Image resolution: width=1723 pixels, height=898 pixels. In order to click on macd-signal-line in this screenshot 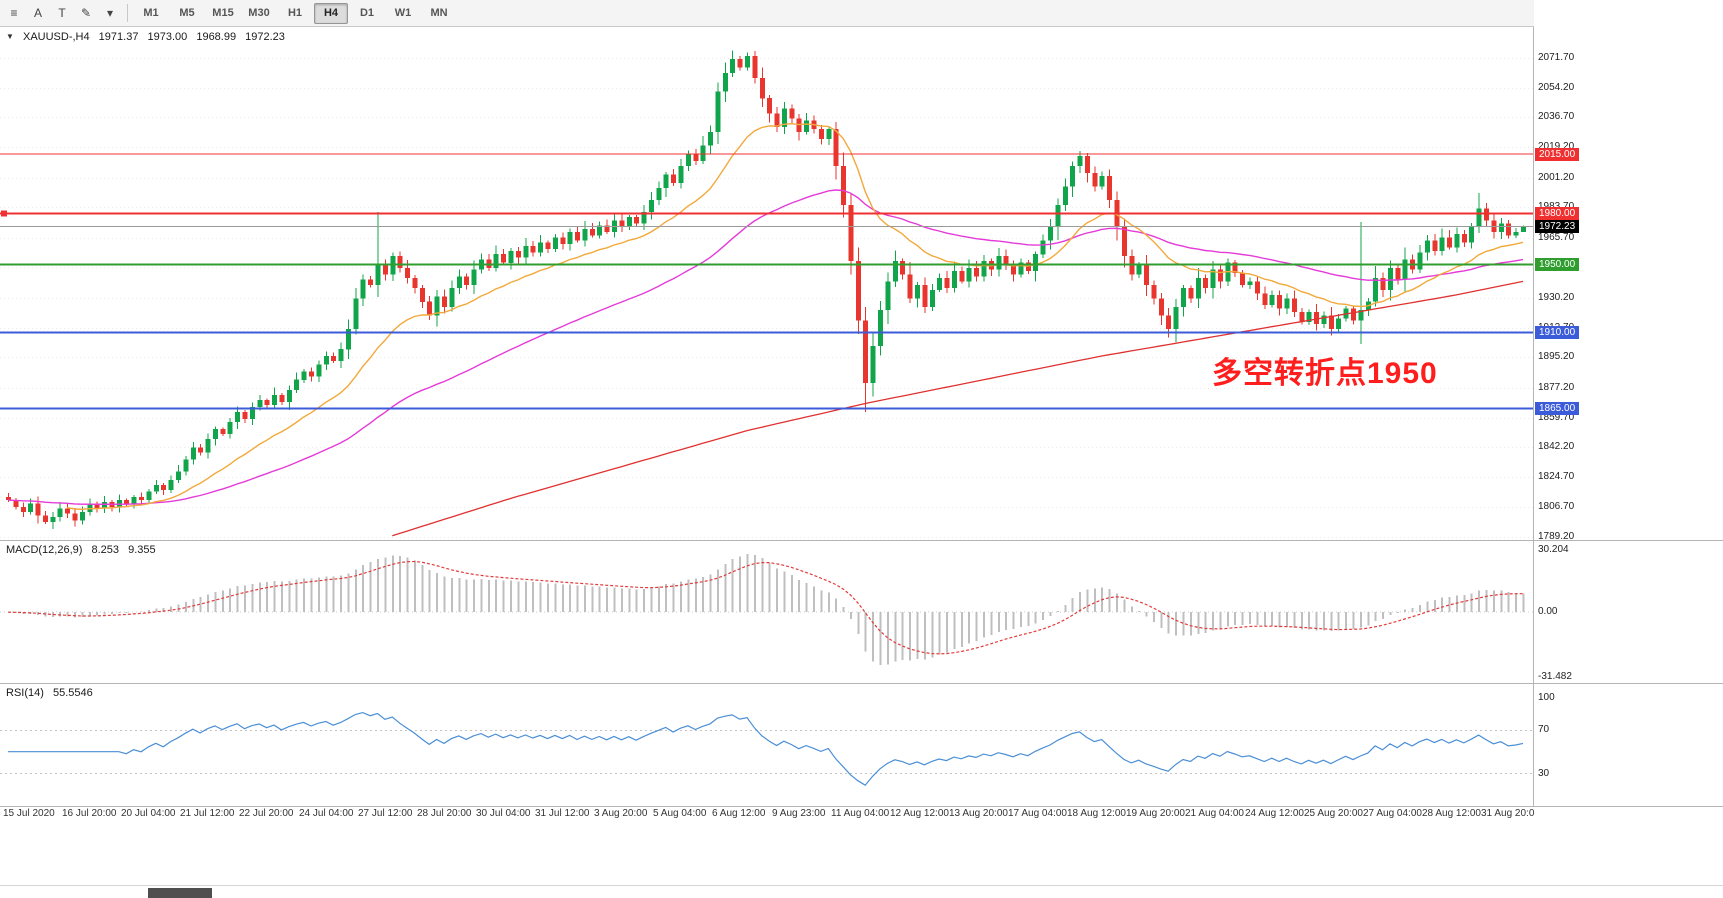, I will do `click(765, 607)`.